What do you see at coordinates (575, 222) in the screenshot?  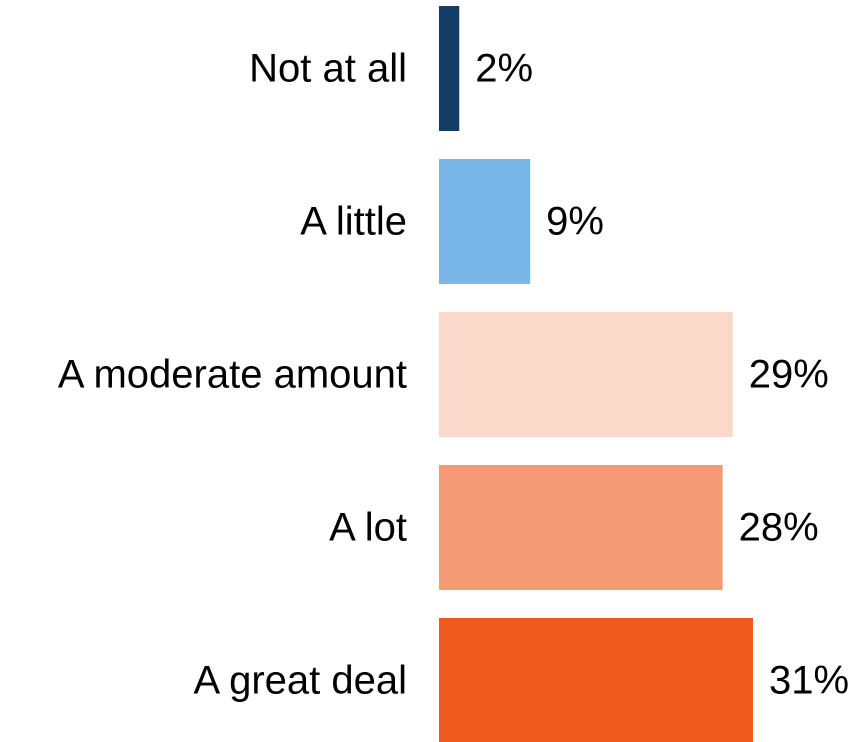 I see `value-label-1: 9%` at bounding box center [575, 222].